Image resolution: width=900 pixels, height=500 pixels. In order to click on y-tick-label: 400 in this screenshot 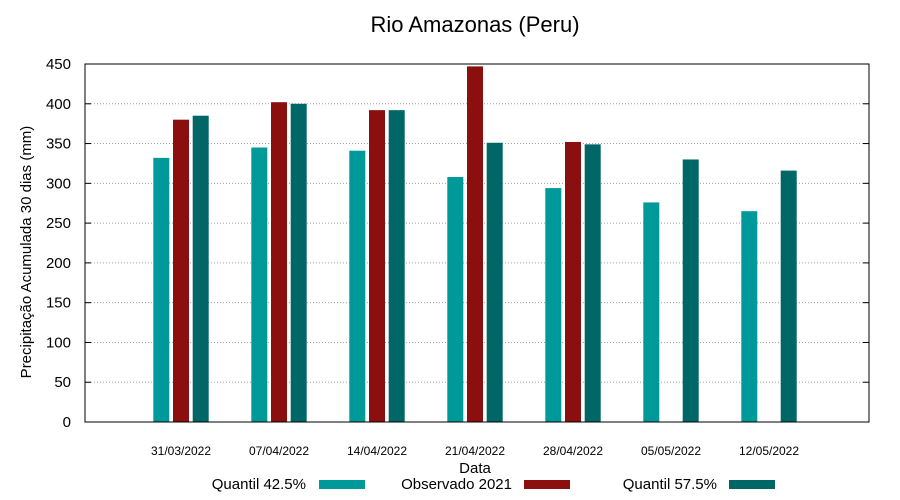, I will do `click(58, 104)`.